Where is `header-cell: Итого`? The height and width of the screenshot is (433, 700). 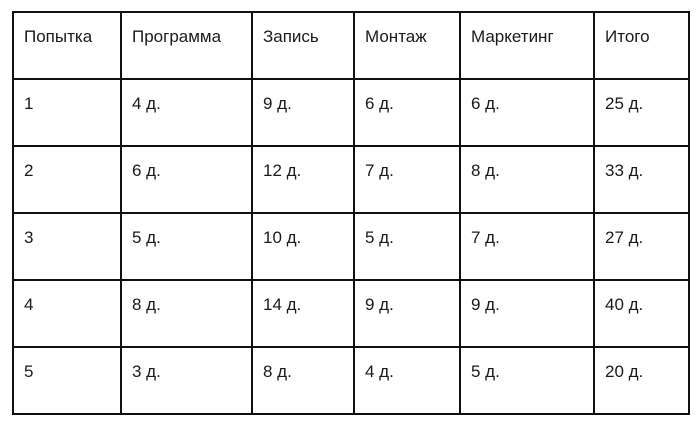
header-cell: Итого is located at coordinates (641, 45).